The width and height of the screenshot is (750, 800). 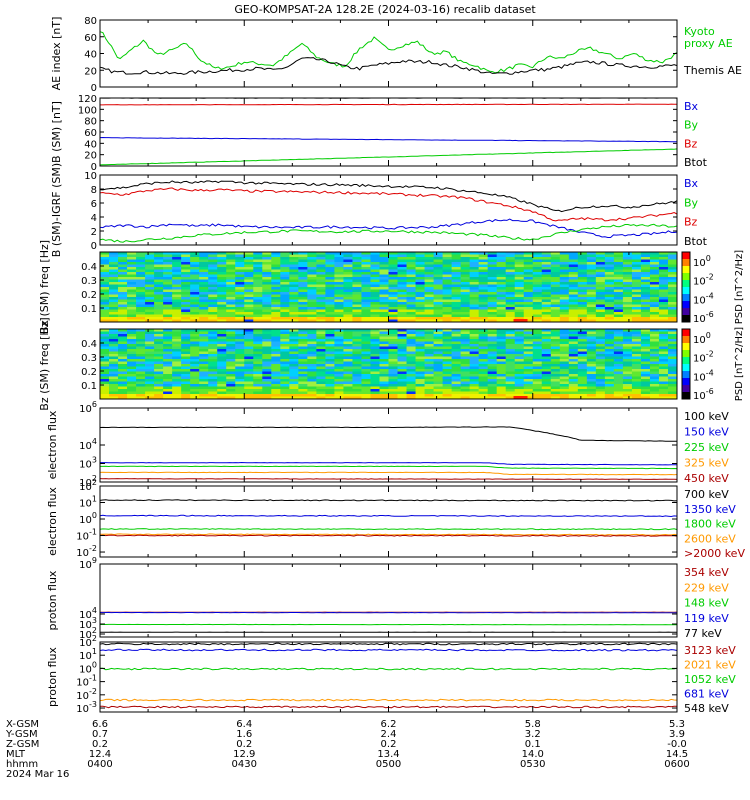 What do you see at coordinates (739, 364) in the screenshot?
I see `colorbar-label: PSD [nT^2/Hz]` at bounding box center [739, 364].